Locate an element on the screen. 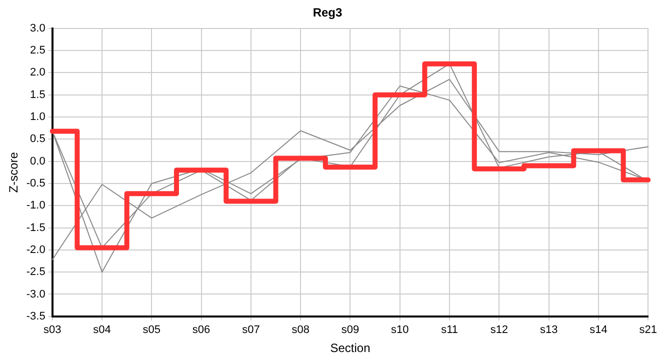 The height and width of the screenshot is (360, 660). x-tick-label: s10 is located at coordinates (400, 330).